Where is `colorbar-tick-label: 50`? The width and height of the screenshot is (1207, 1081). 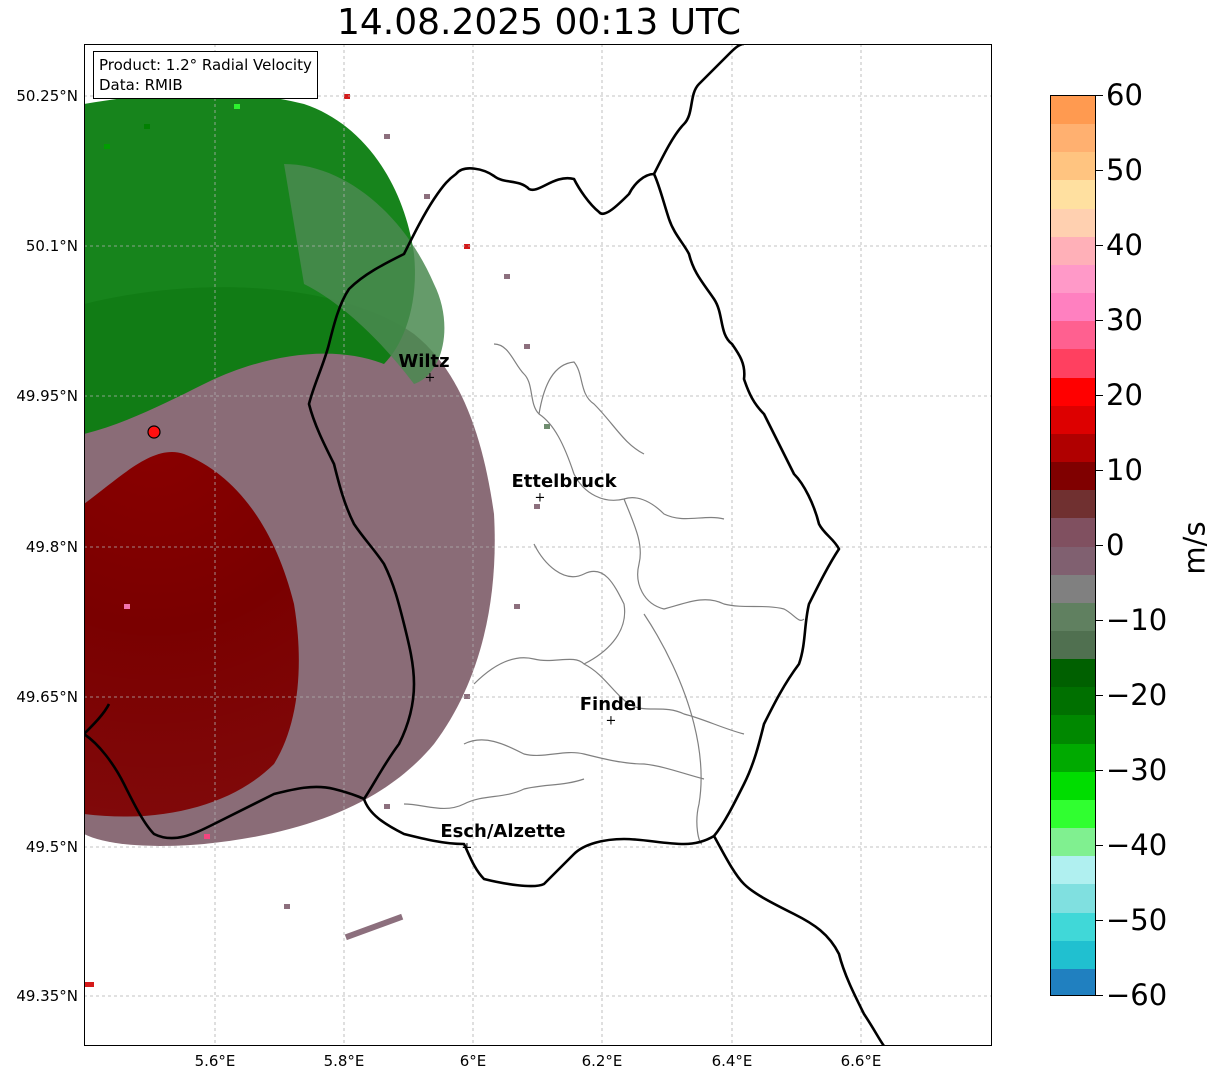
colorbar-tick-label: 50 is located at coordinates (1124, 170).